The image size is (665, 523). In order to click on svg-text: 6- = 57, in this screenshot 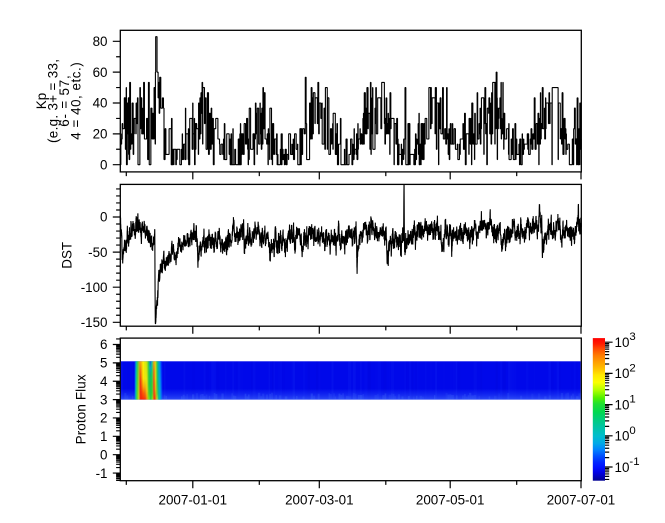, I will do `click(64, 101)`.